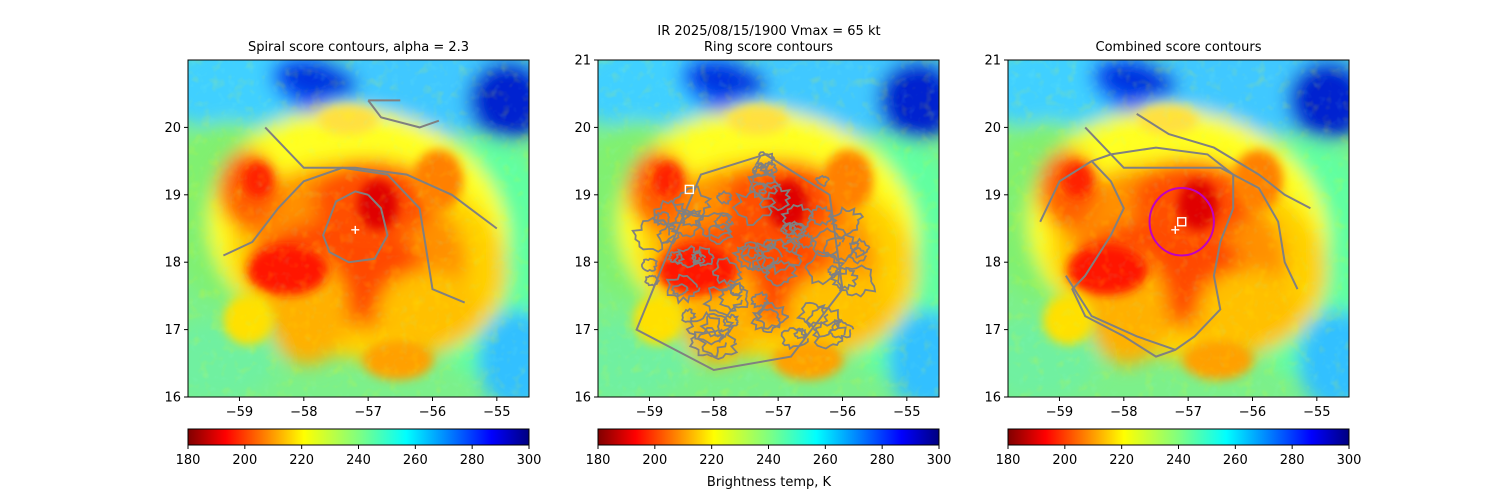 The height and width of the screenshot is (500, 1500). What do you see at coordinates (1181, 222) in the screenshot?
I see `center-ring` at bounding box center [1181, 222].